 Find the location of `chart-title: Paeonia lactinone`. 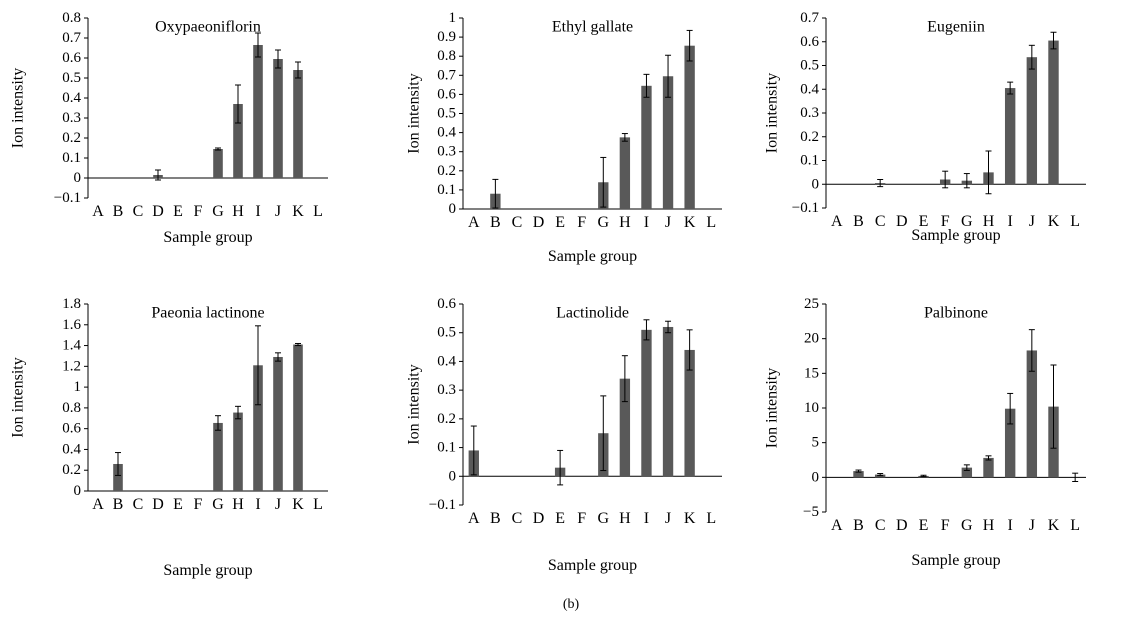

chart-title: Paeonia lactinone is located at coordinates (207, 312).